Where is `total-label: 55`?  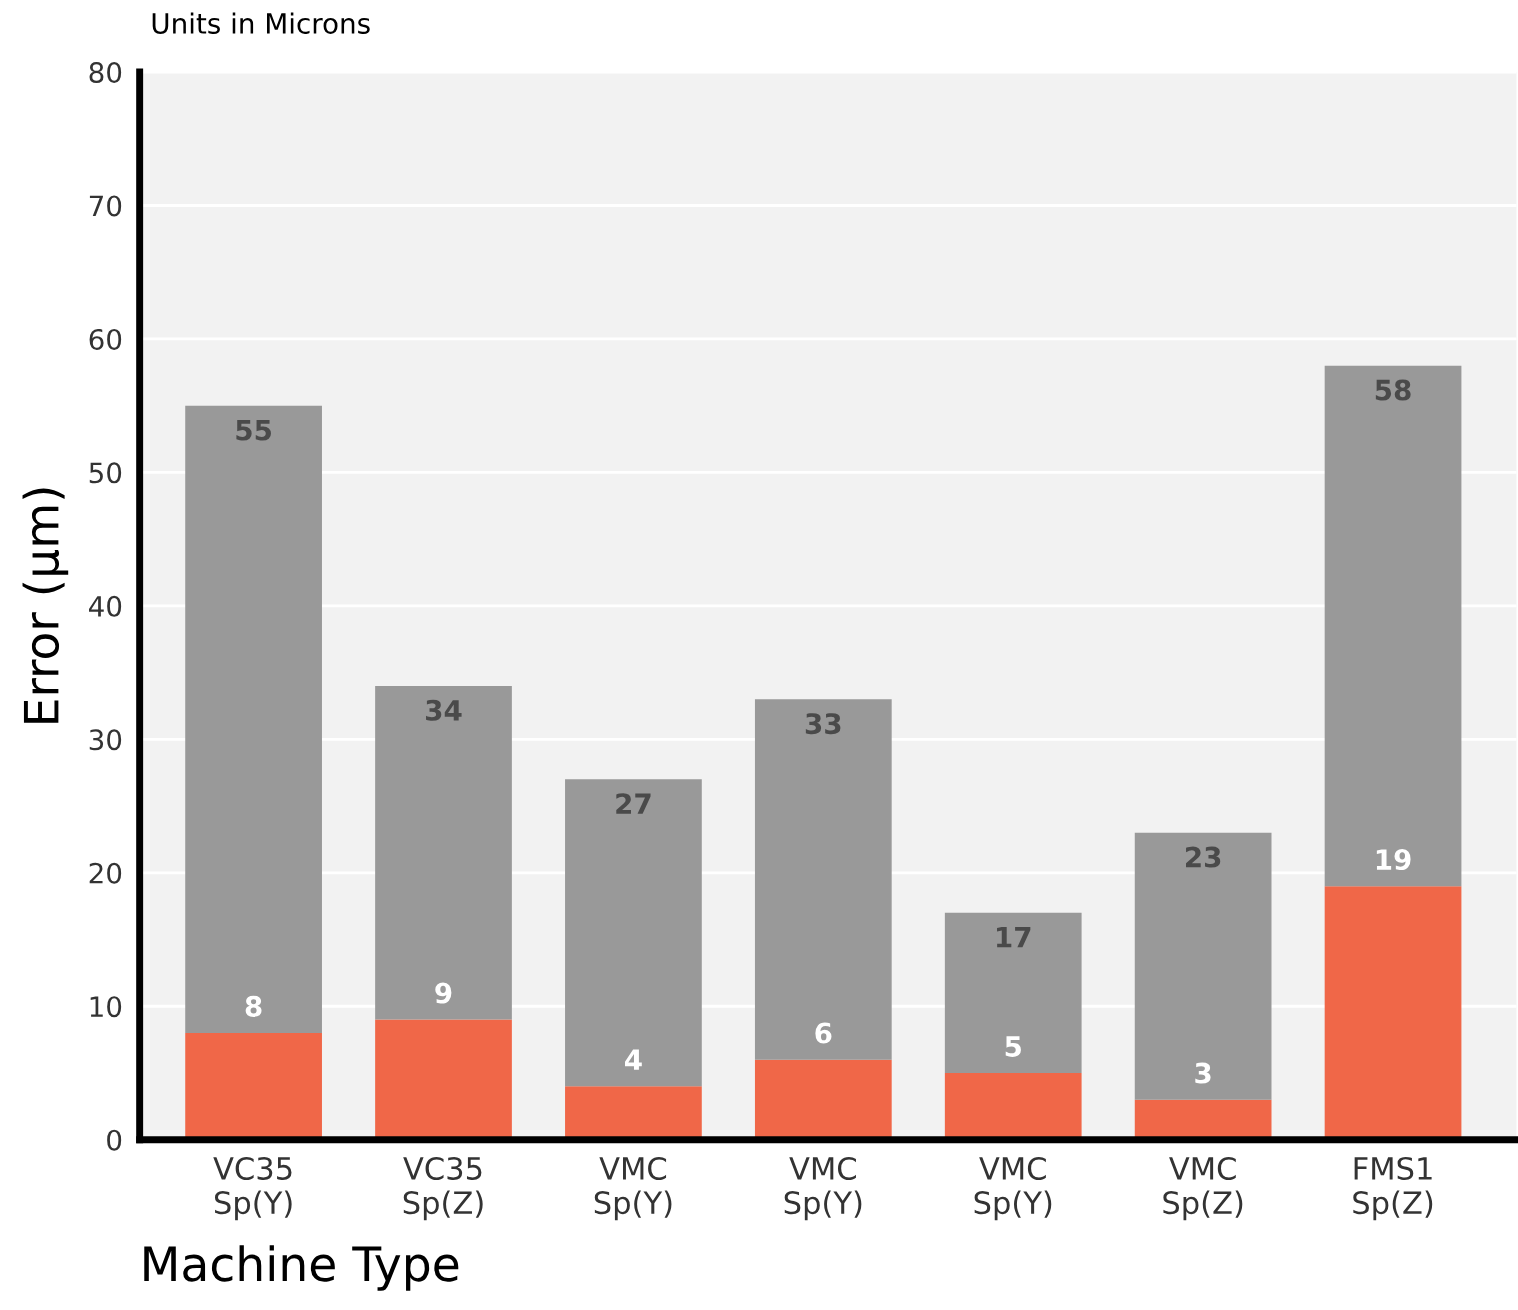
total-label: 55 is located at coordinates (253, 430).